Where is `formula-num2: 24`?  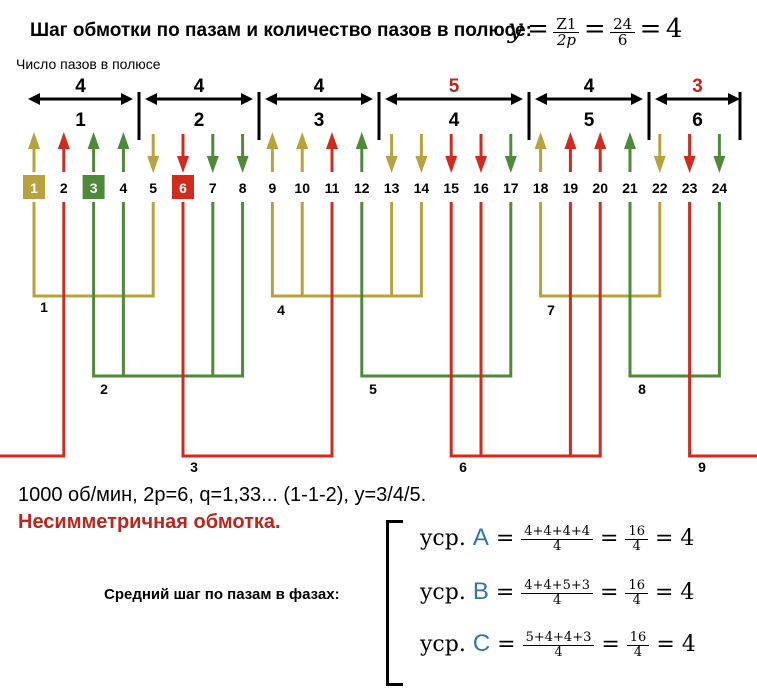 formula-num2: 24 is located at coordinates (623, 25).